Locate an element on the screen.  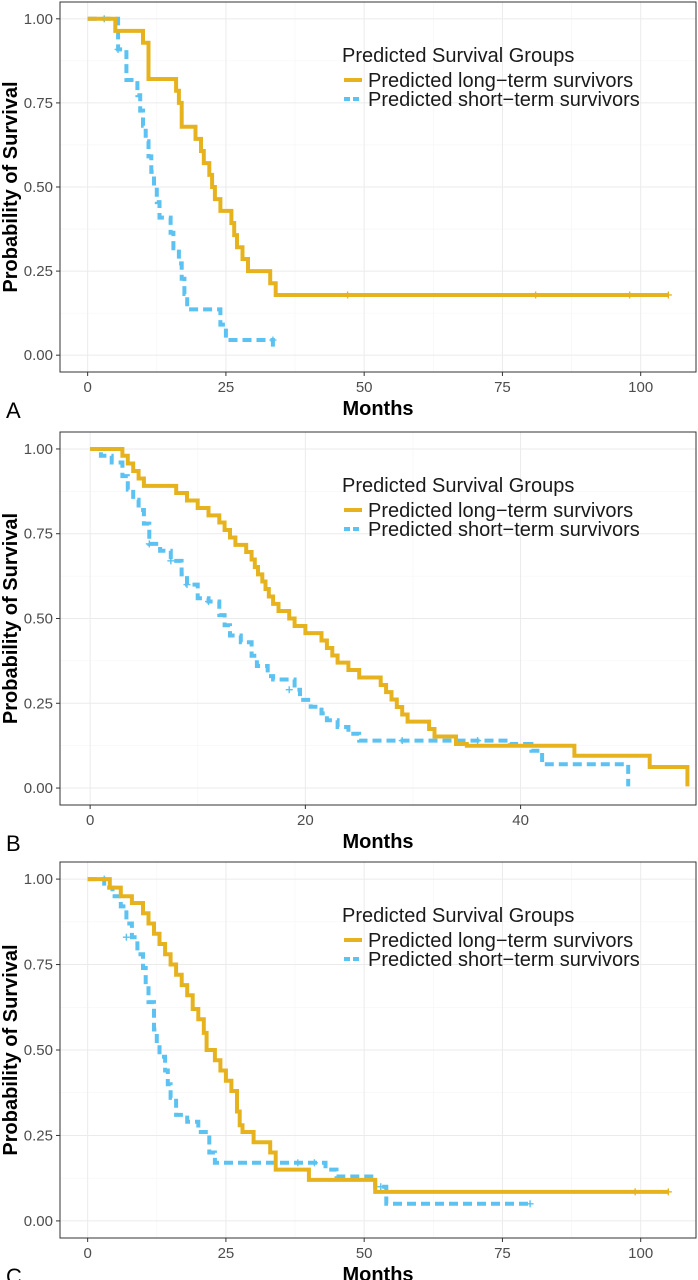
panel-b-label: B is located at coordinates (13, 843).